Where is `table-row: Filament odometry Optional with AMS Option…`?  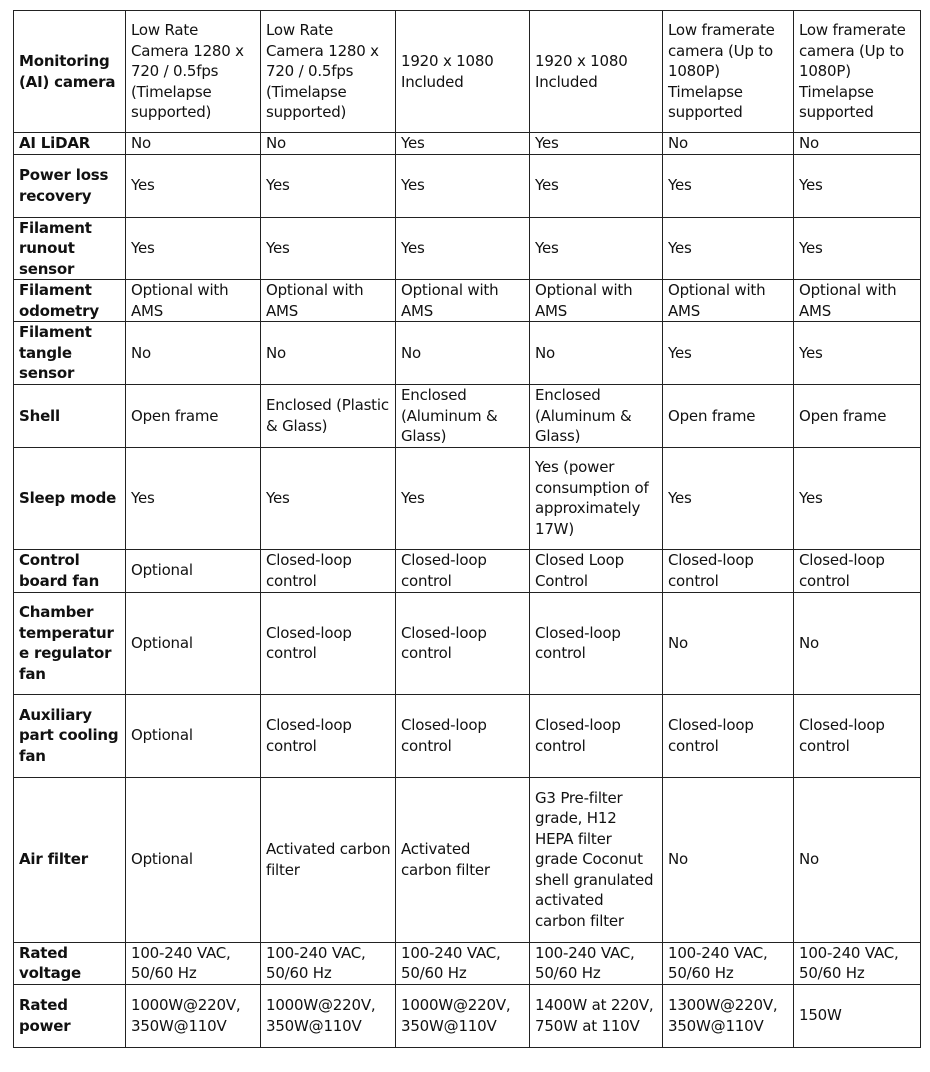 table-row: Filament odometry Optional with AMS Option… is located at coordinates (467, 300).